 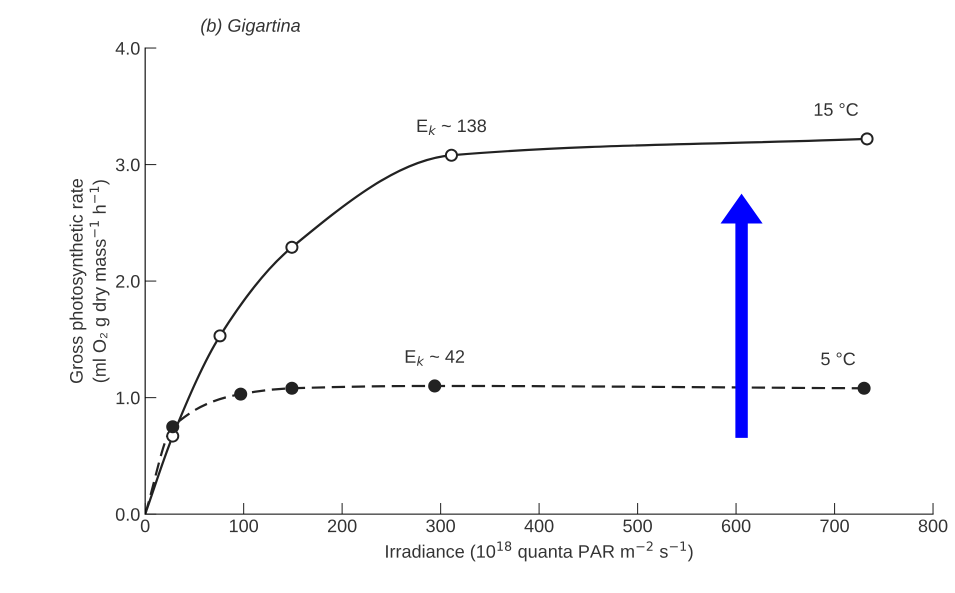 What do you see at coordinates (128, 514) in the screenshot?
I see `y-tick-label: 0.0` at bounding box center [128, 514].